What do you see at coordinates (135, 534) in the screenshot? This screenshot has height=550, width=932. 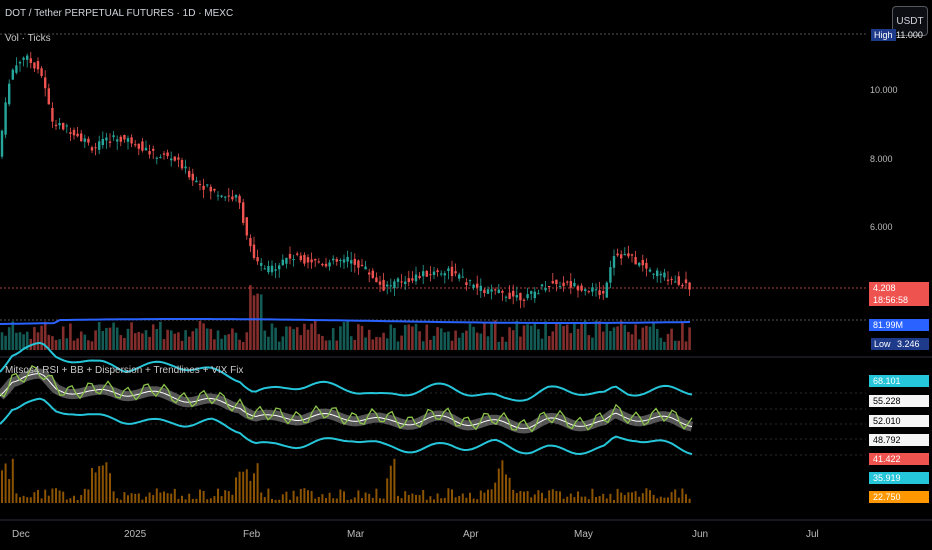 I see `time-label-2025: 2025` at bounding box center [135, 534].